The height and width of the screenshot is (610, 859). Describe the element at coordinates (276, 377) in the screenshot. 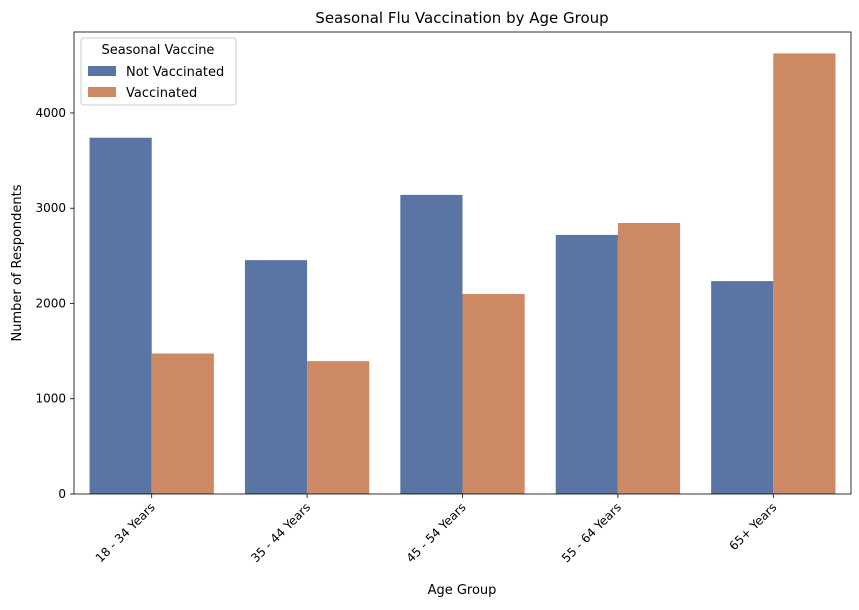

I see `bar-not-vaccinated-35-44-years` at that location.